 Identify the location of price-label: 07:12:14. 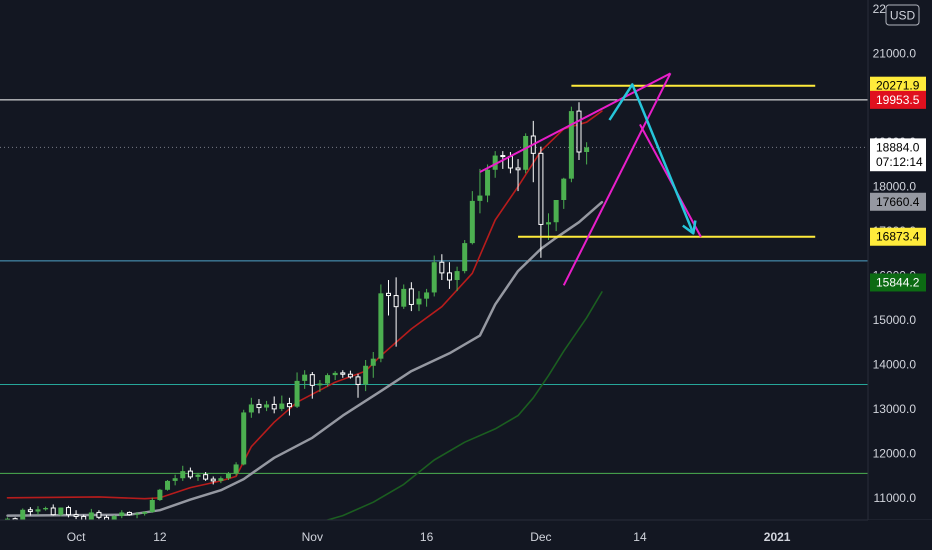
(898, 162).